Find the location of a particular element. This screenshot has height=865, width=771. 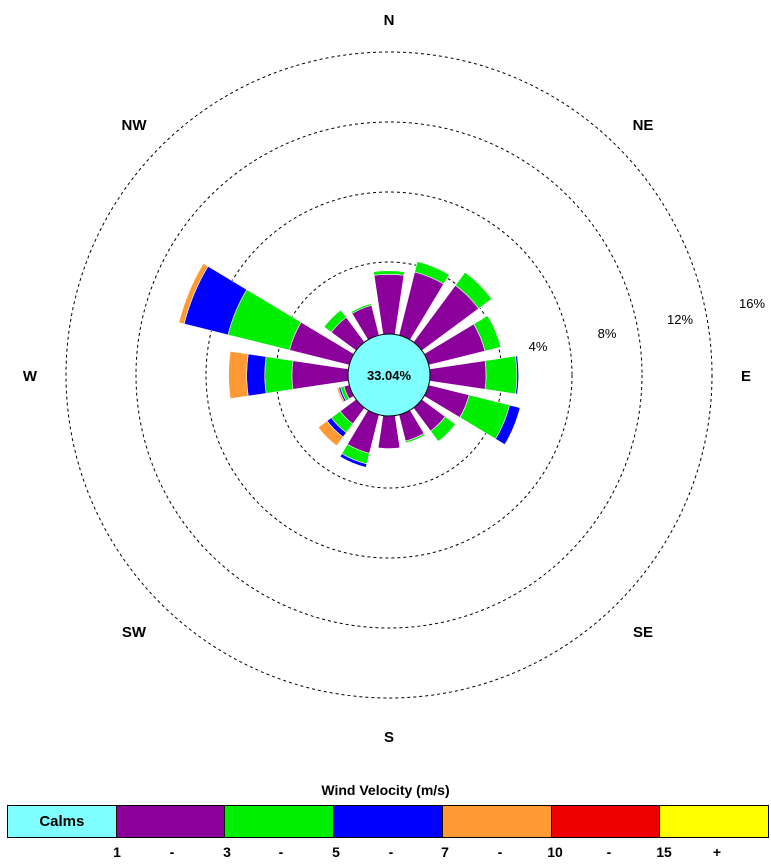

direction-label-e: E is located at coordinates (746, 376).